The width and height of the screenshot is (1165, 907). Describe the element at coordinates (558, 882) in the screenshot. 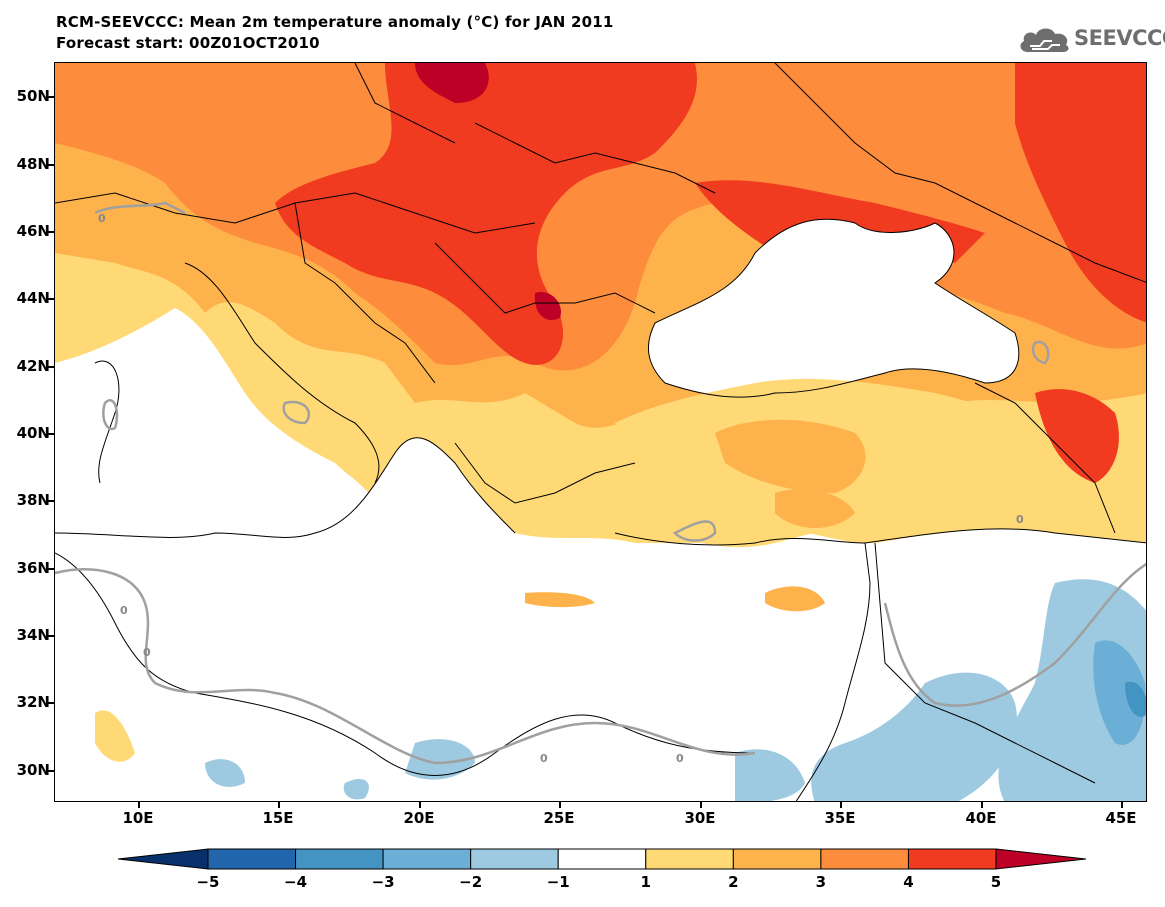

I see `legend-tick-label: −1` at that location.